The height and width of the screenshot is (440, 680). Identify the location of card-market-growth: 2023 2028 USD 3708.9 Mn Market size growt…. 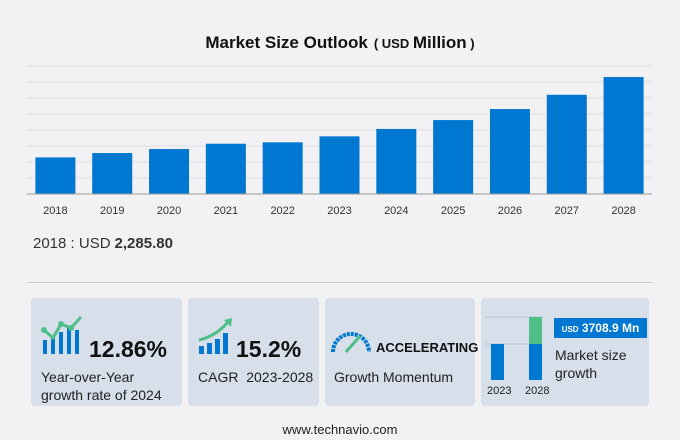
(565, 352).